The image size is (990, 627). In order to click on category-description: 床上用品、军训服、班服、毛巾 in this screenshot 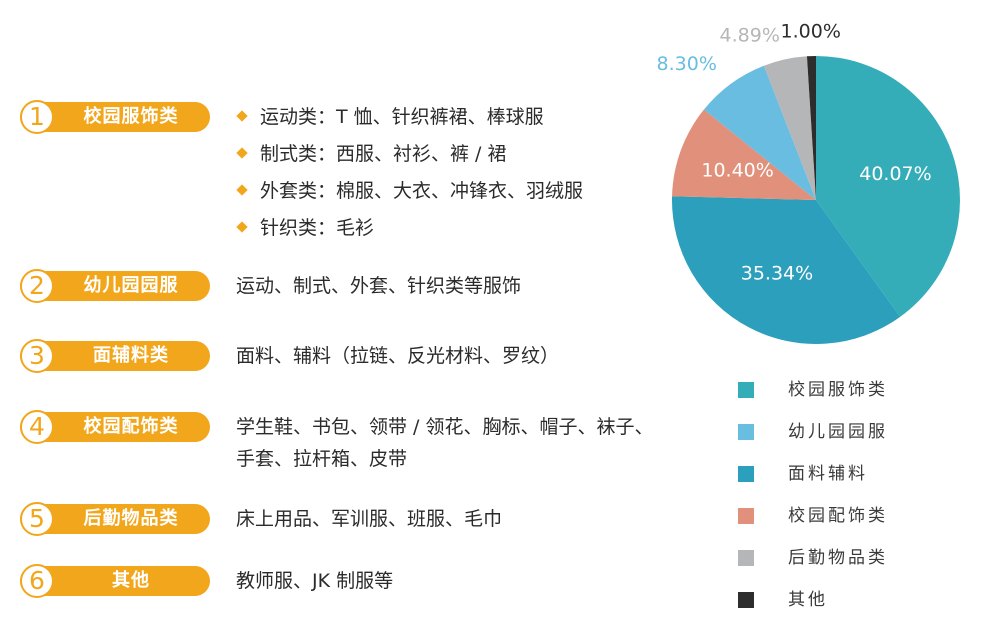, I will do `click(369, 519)`.